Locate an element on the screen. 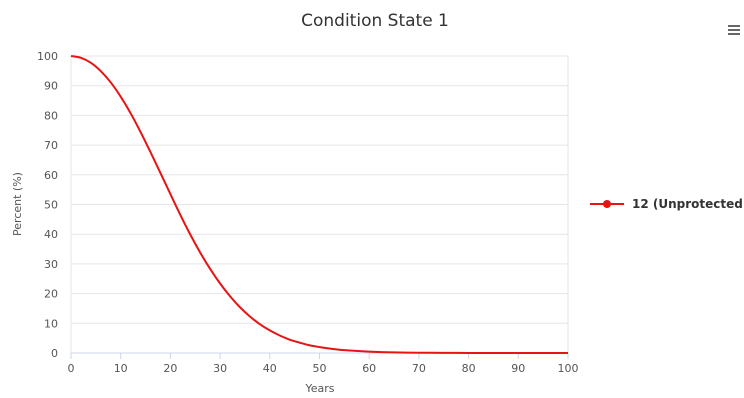 The height and width of the screenshot is (398, 744). x-tick-label: 30 is located at coordinates (220, 368).